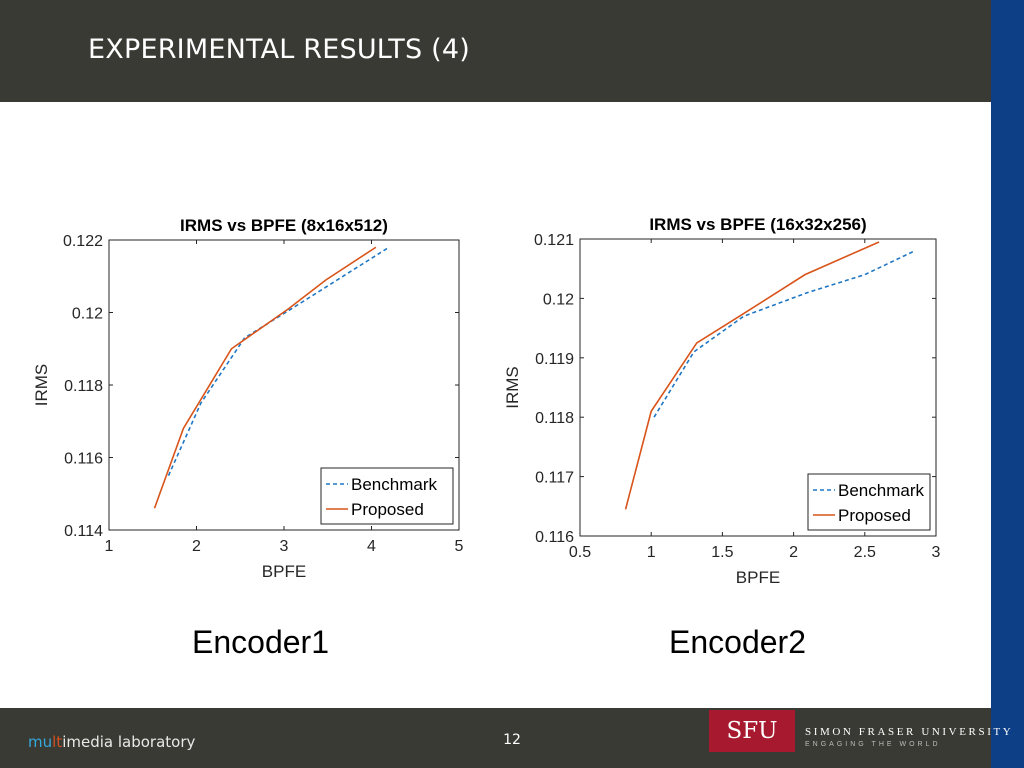 This screenshot has height=768, width=1024. I want to click on brand-part-mu: mu, so click(40, 742).